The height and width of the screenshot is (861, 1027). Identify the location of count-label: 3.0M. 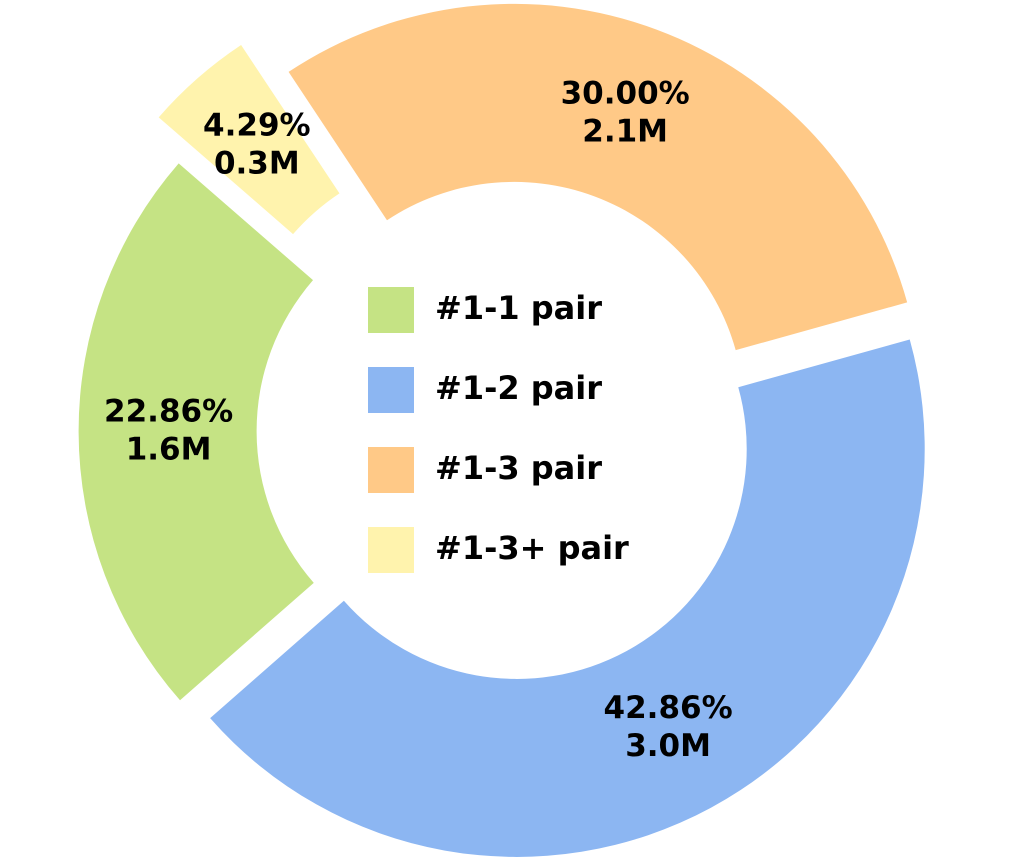
(668, 746).